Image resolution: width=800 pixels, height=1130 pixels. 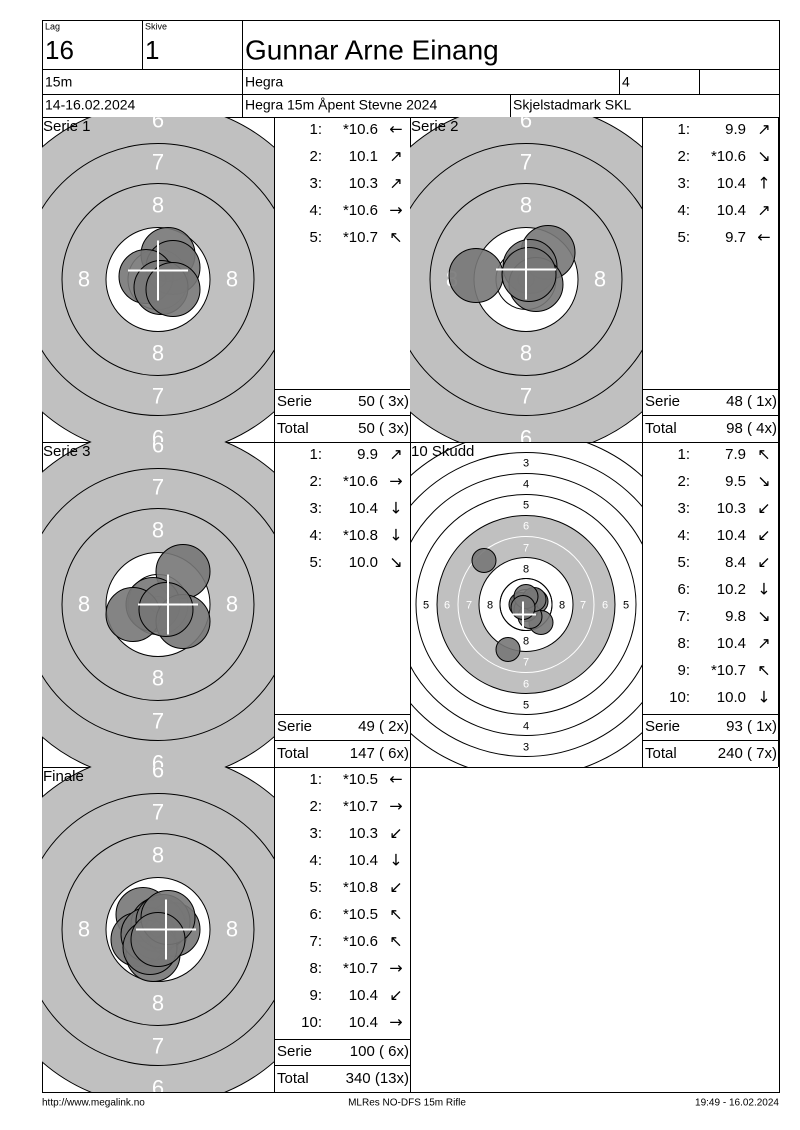 What do you see at coordinates (363, 562) in the screenshot?
I see `shot-score: 10.0` at bounding box center [363, 562].